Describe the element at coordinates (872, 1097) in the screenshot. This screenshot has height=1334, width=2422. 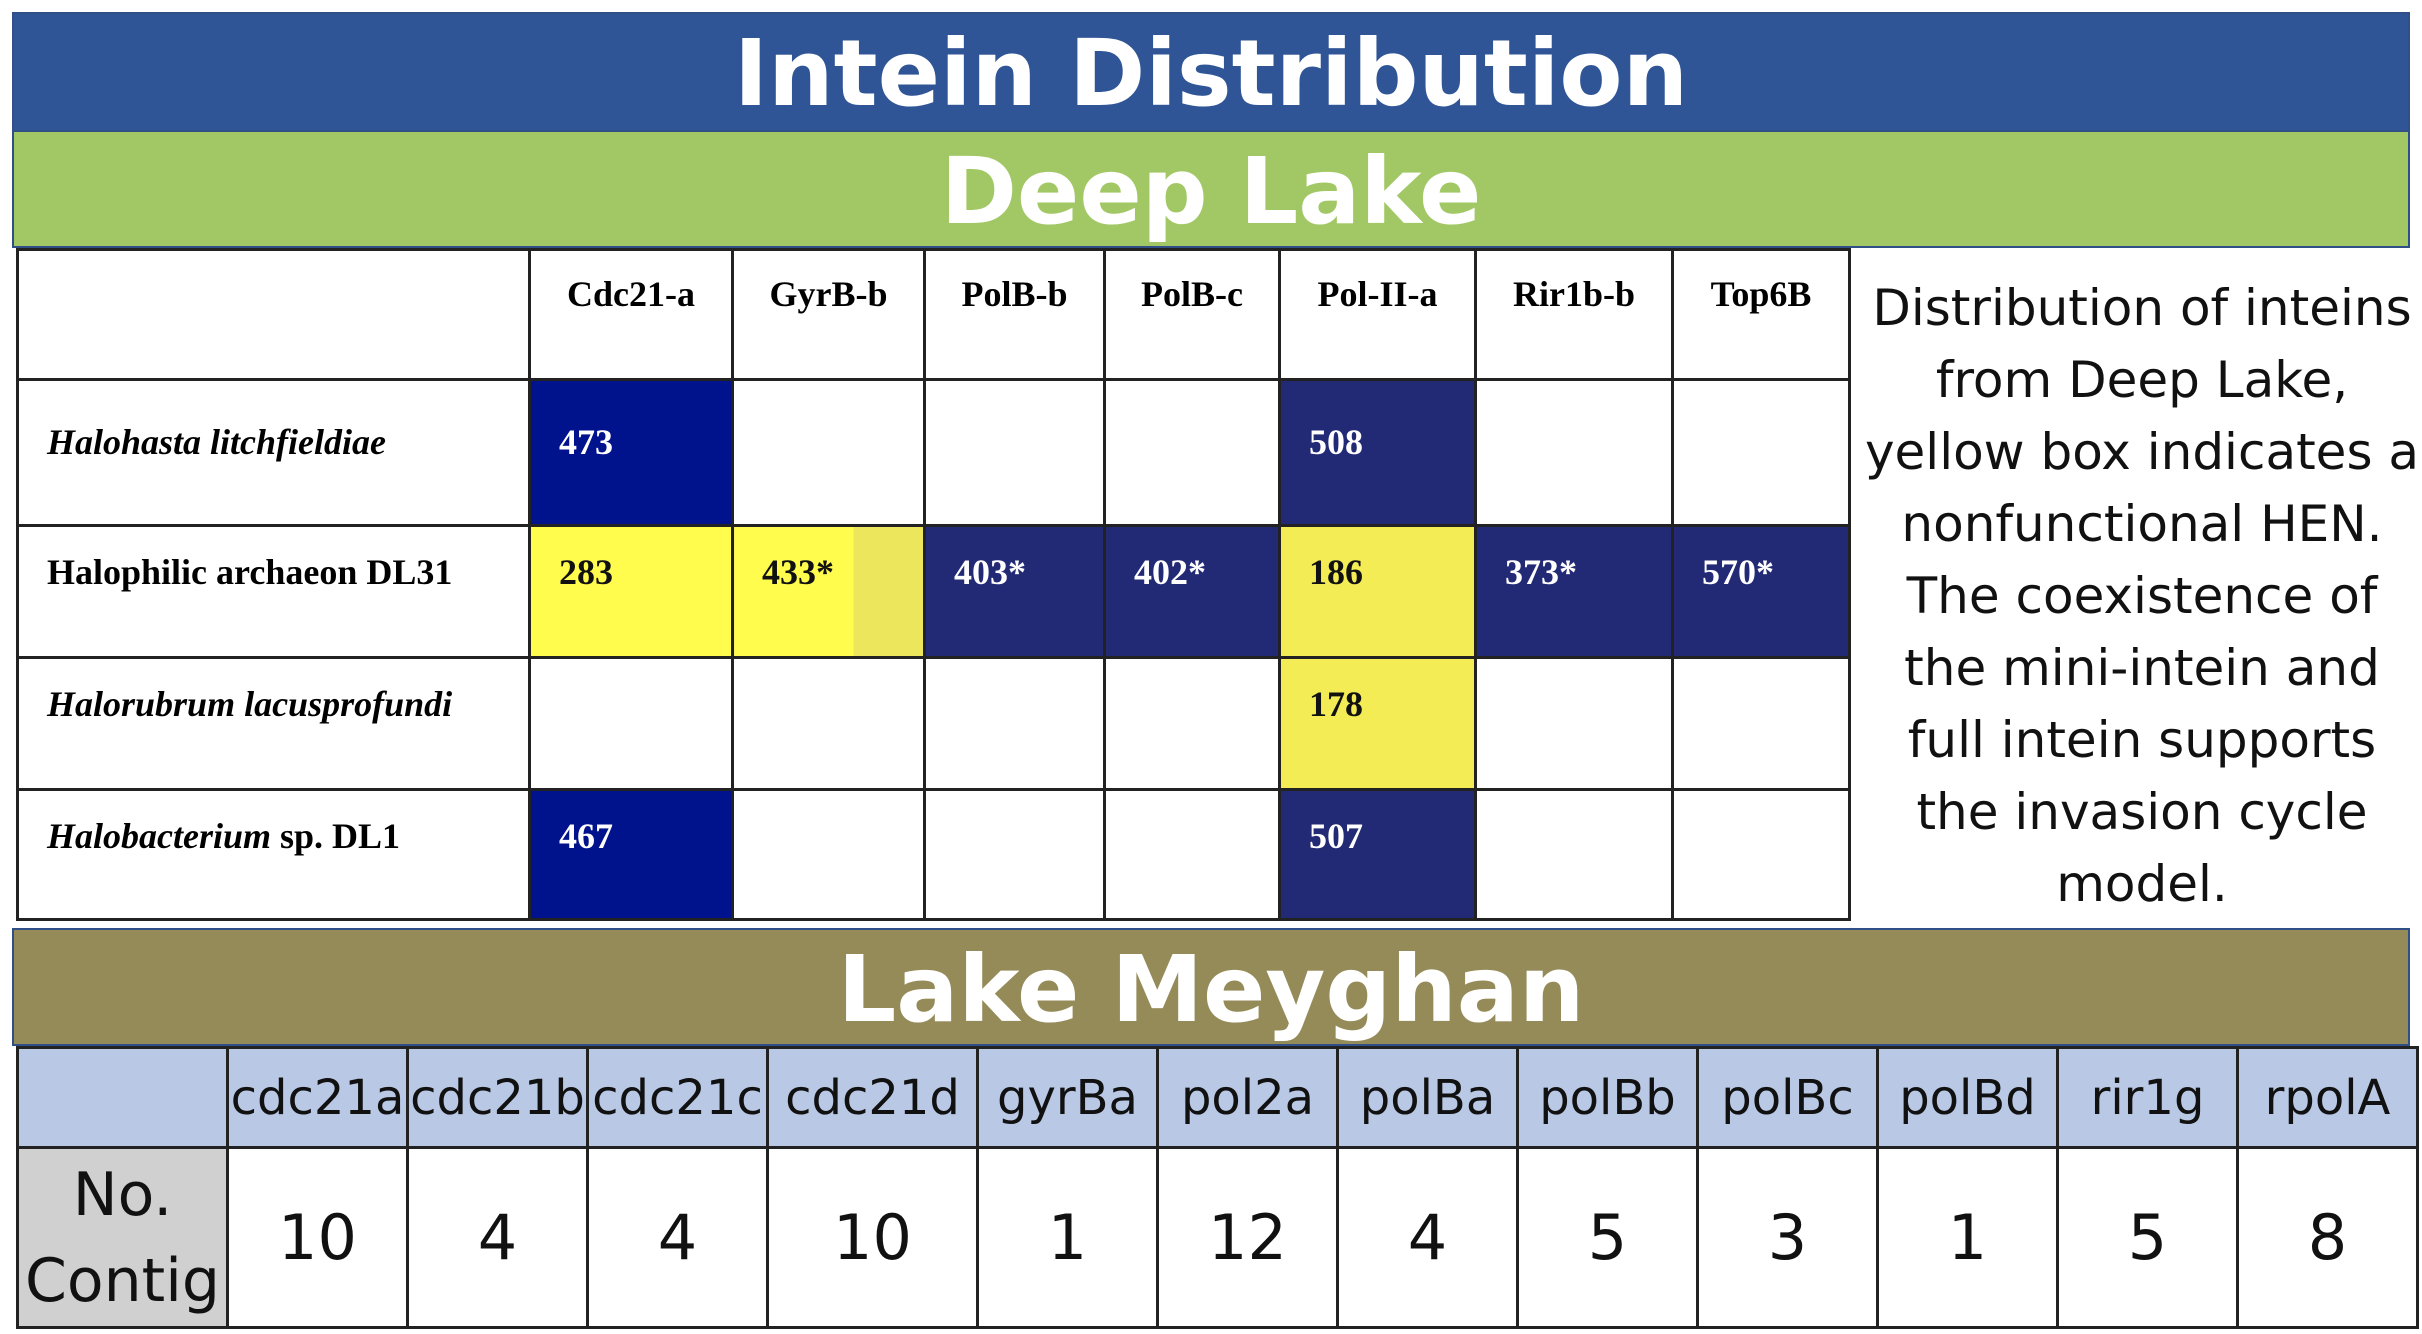
I see `column-header: cdc21d` at that location.